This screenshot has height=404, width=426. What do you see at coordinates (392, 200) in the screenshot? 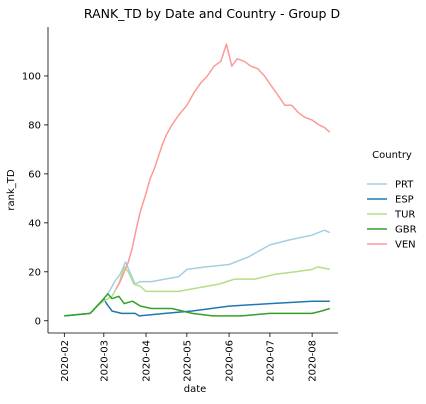
I see `legend: Country PRT ESP TUR GBR VEN` at bounding box center [392, 200].